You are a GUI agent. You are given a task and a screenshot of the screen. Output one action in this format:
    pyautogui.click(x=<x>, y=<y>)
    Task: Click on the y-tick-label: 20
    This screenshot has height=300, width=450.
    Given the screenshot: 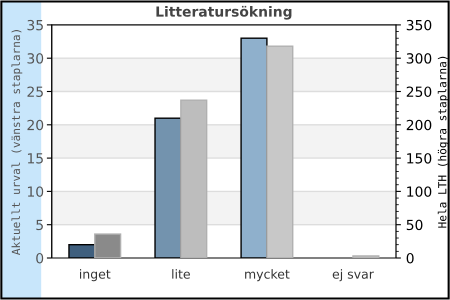 What is the action you would take?
    pyautogui.click(x=35, y=125)
    